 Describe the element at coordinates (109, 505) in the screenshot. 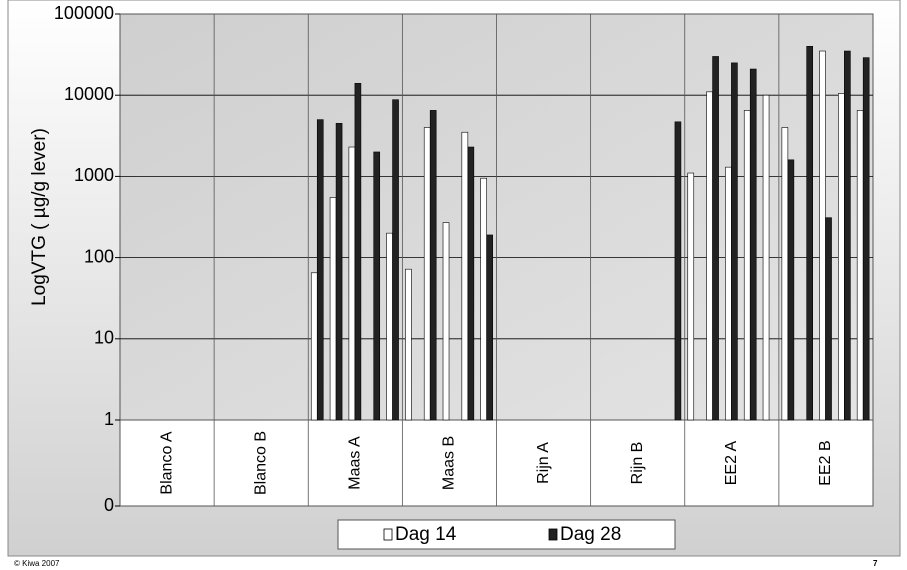

I see `y-tick-label: 0` at that location.